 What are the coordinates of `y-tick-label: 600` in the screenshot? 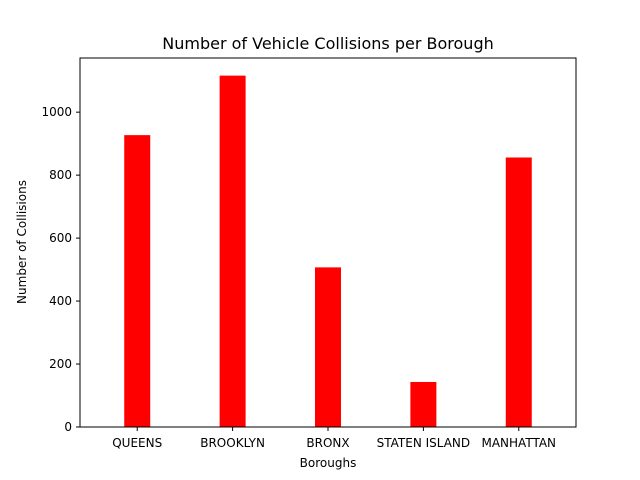 It's located at (60, 238).